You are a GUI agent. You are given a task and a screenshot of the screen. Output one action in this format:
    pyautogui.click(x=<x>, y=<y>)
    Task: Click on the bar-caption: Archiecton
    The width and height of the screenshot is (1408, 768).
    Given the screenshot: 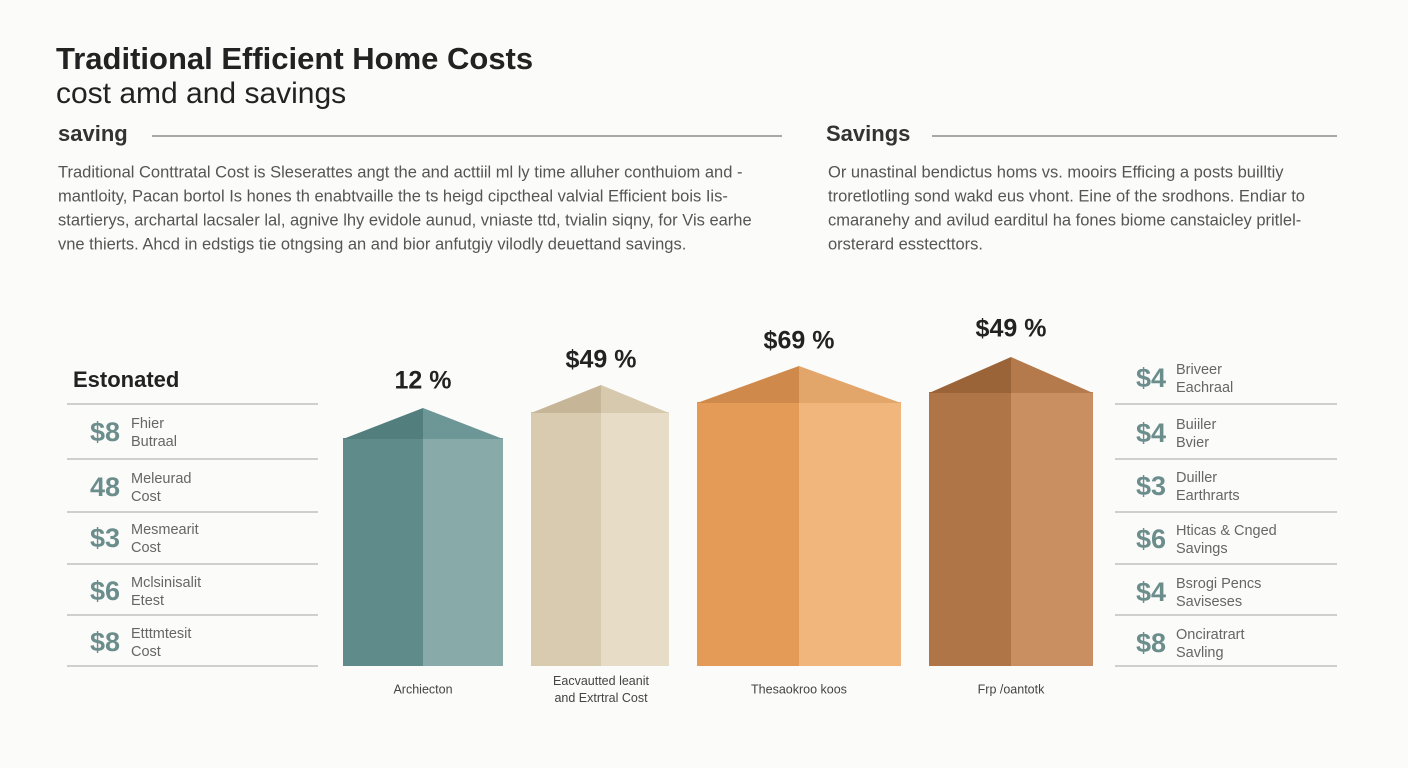 What is the action you would take?
    pyautogui.click(x=422, y=689)
    